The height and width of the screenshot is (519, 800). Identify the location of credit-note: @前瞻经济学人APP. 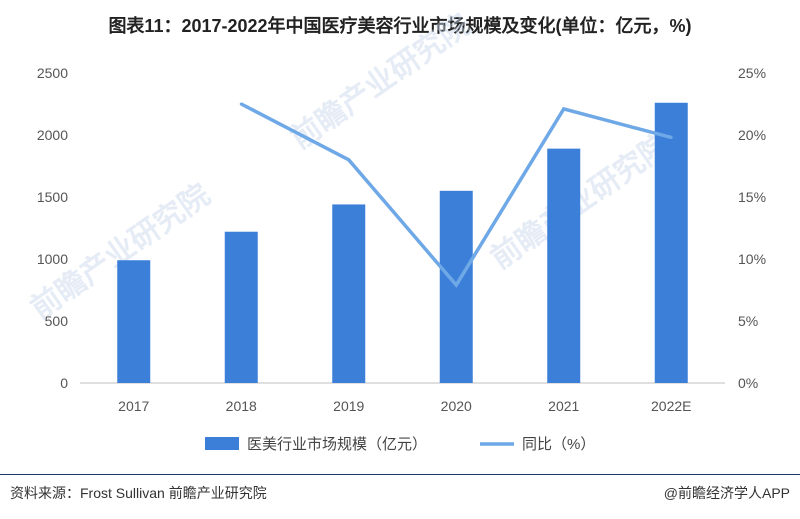
(726, 493).